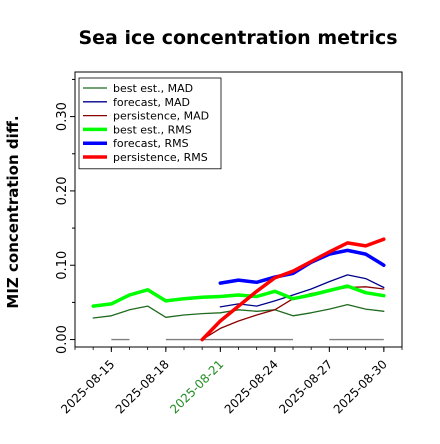 Image resolution: width=440 pixels, height=444 pixels. What do you see at coordinates (142, 386) in the screenshot?
I see `x-tick-label: 2025-08-18` at bounding box center [142, 386].